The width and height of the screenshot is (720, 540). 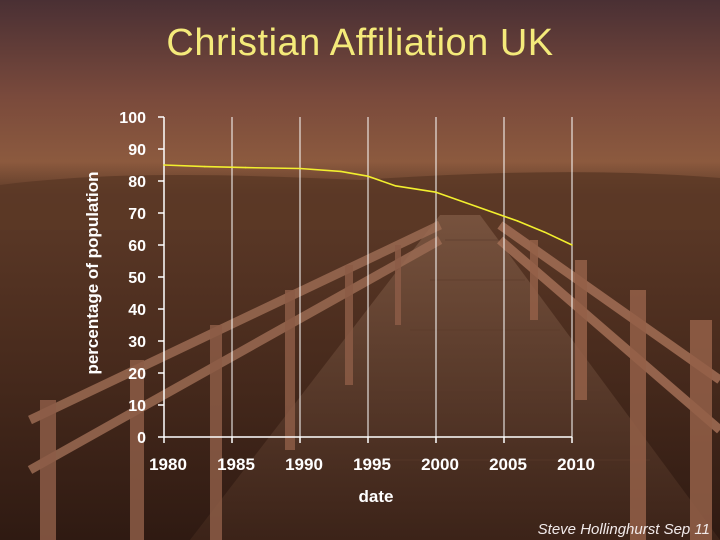 What do you see at coordinates (372, 464) in the screenshot?
I see `x-tick-label-1995: 1995` at bounding box center [372, 464].